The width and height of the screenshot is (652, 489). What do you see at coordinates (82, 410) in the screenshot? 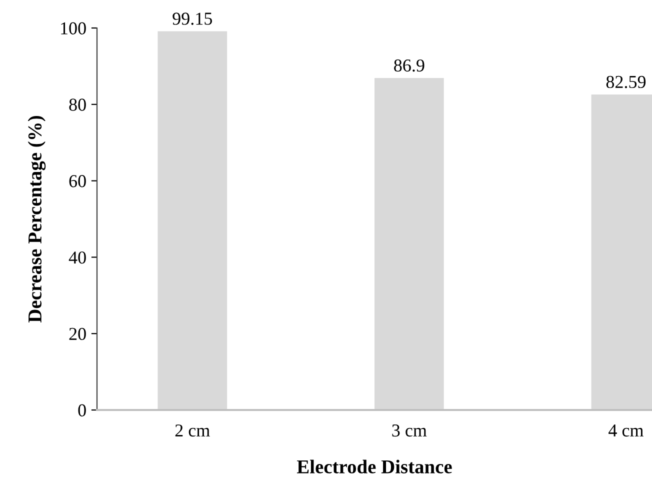
I see `y-tick-label: 0` at bounding box center [82, 410].